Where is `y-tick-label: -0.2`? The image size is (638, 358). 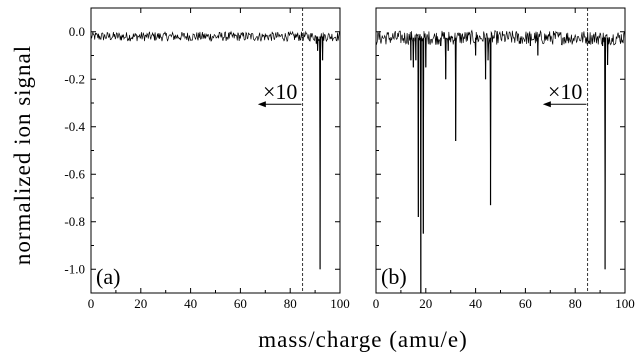 y-tick-label: -0.2 is located at coordinates (74, 78).